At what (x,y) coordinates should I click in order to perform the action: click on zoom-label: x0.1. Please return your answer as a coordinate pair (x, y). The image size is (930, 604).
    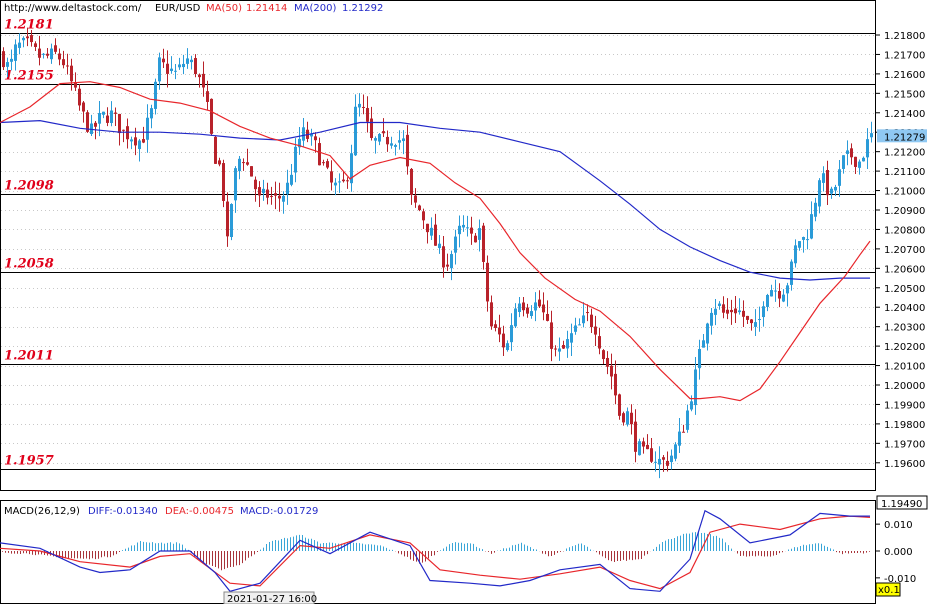
    Looking at the image, I should click on (889, 590).